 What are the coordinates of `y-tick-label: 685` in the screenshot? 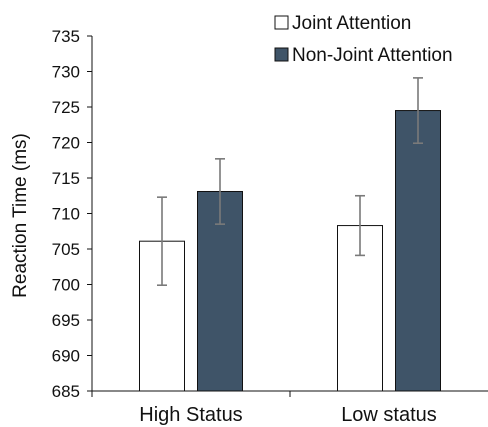 It's located at (66, 391).